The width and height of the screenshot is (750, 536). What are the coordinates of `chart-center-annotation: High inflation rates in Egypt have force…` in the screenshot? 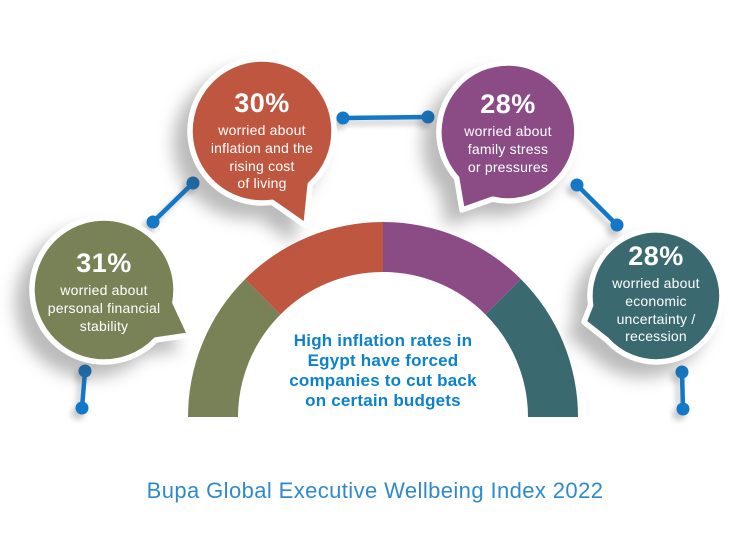 It's located at (383, 370).